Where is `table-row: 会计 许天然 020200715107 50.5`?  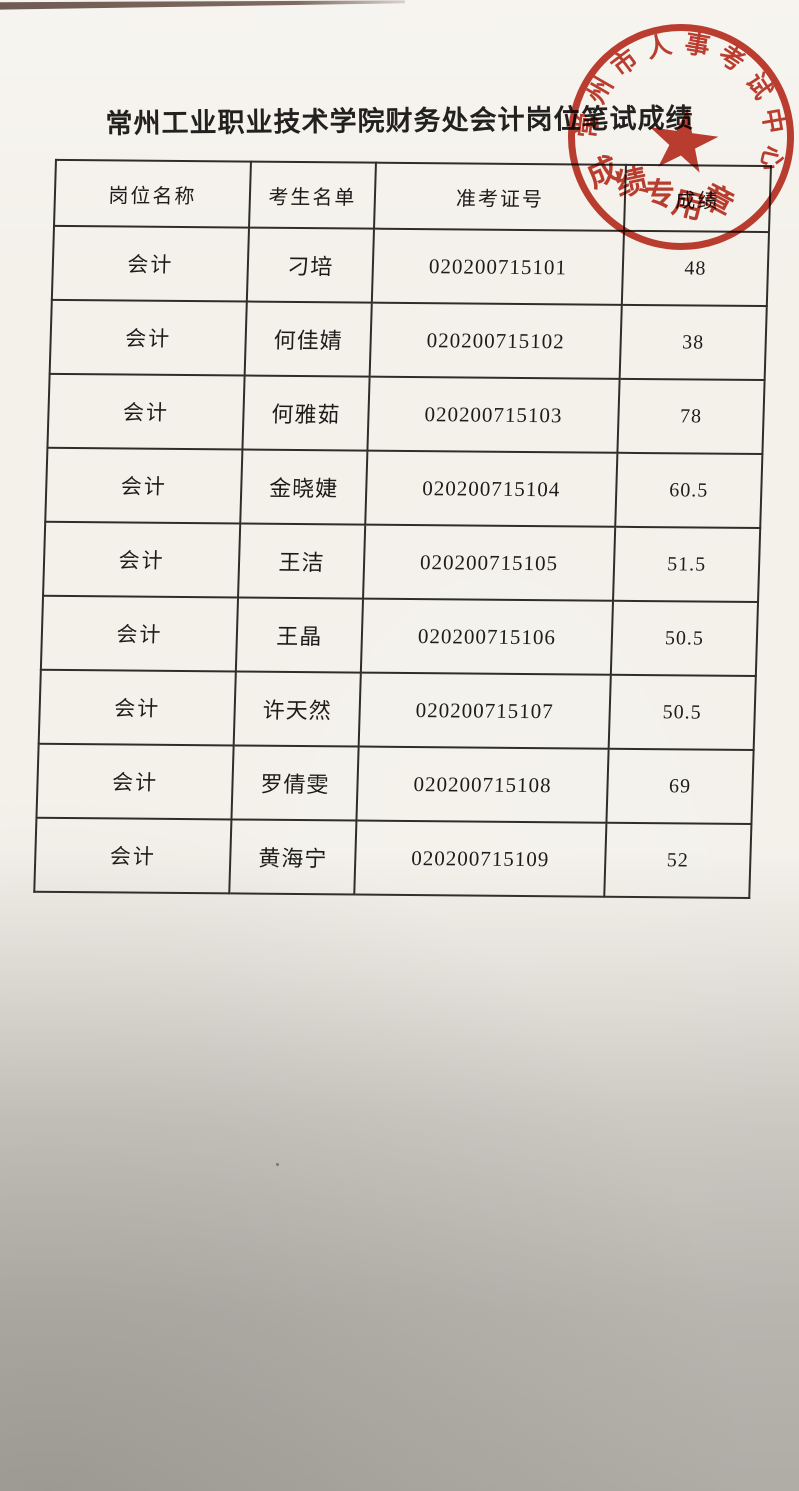 table-row: 会计 许天然 020200715107 50.5 is located at coordinates (397, 709).